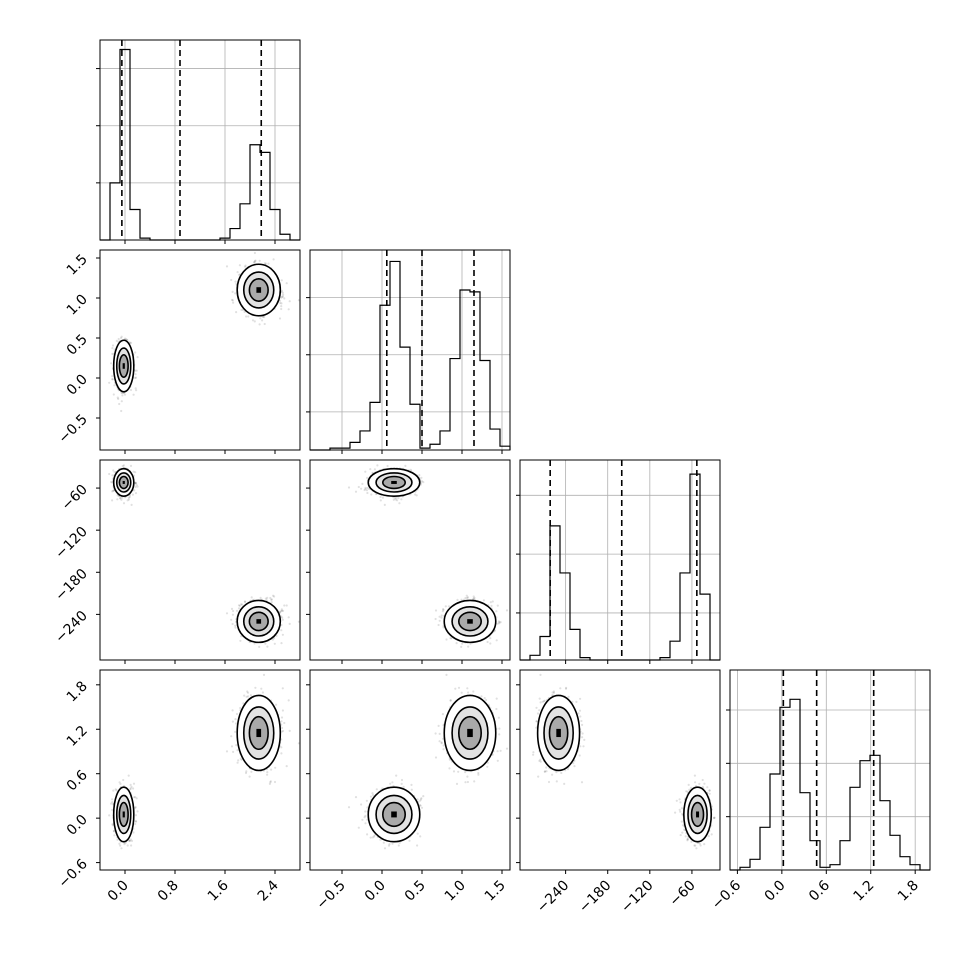 This screenshot has width=970, height=970. I want to click on scatter-panel-1-0: −0.50.00.51.01.5, so click(178, 351).